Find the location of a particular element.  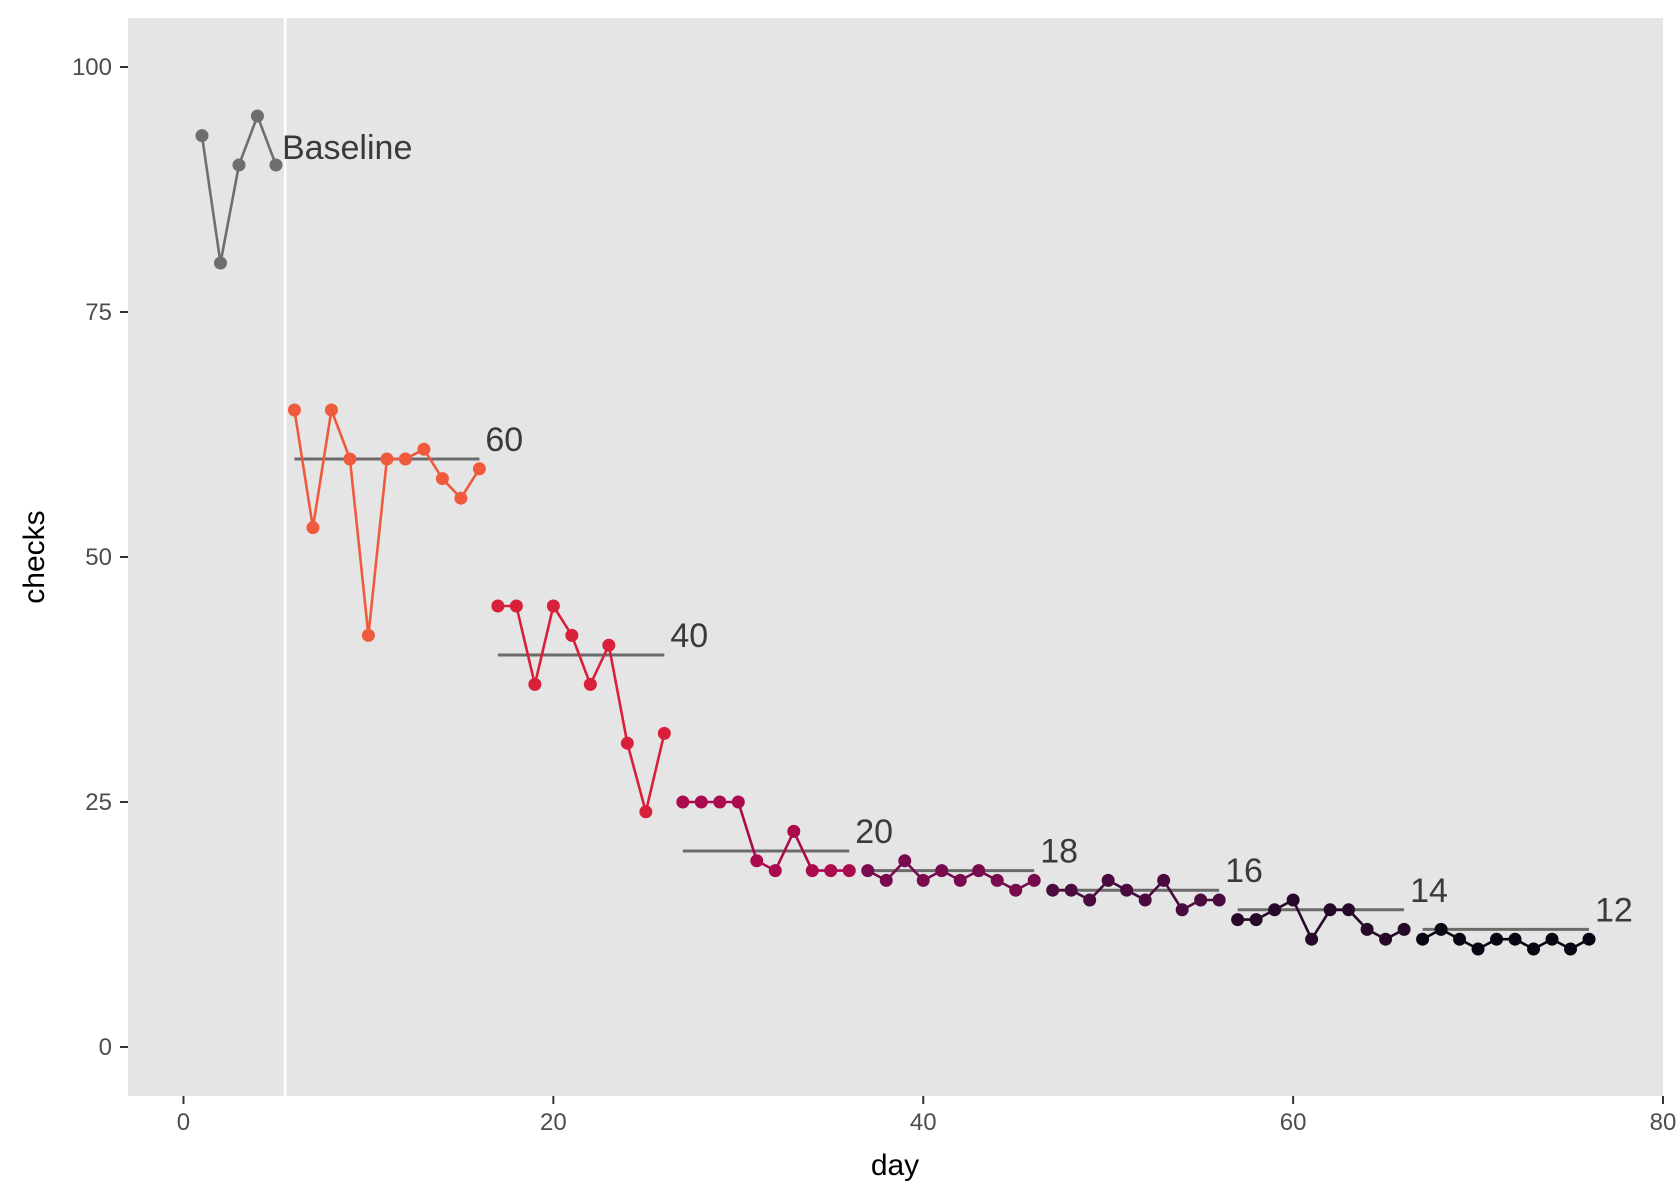

y-tick-label-0: 0 is located at coordinates (105, 1047).